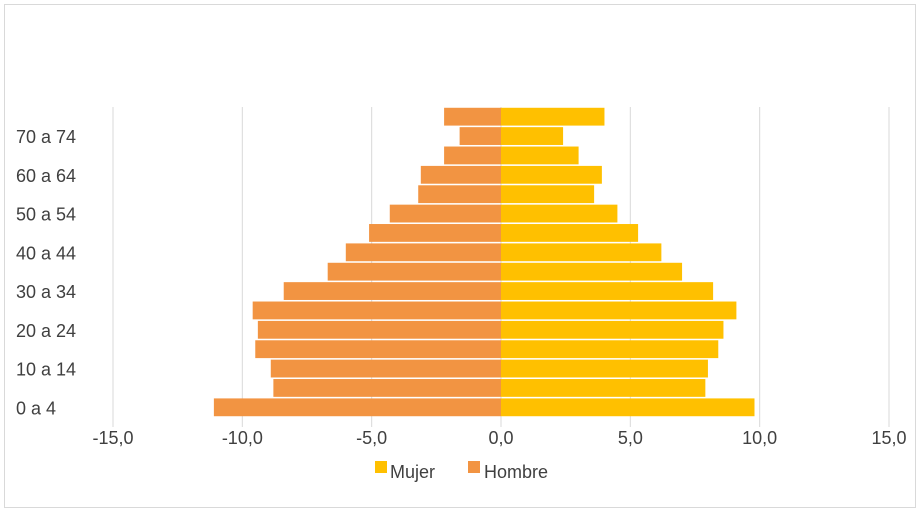 This screenshot has width=922, height=514. Describe the element at coordinates (36, 408) in the screenshot. I see `y-tick-label: 0 a 4` at that location.